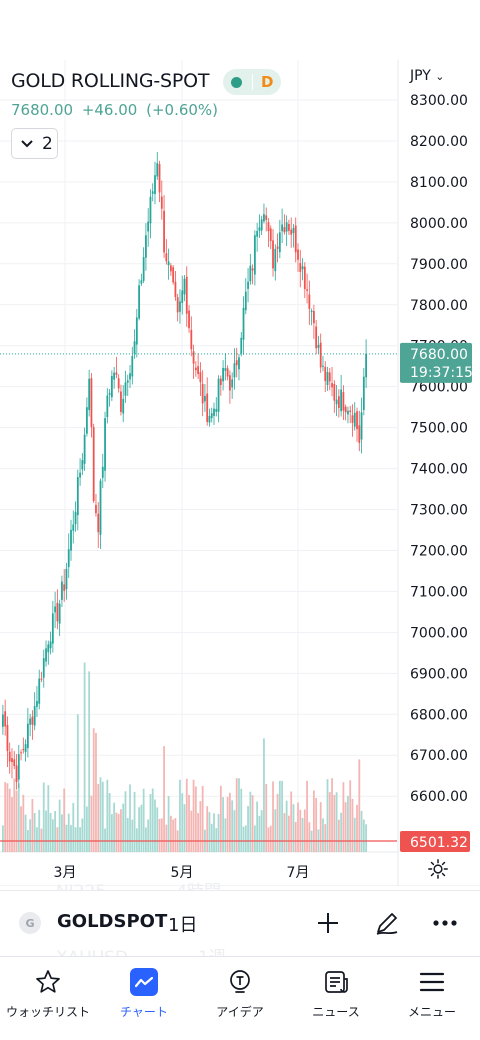  Describe the element at coordinates (438, 869) in the screenshot. I see `chart-settings-gear-icon` at that location.